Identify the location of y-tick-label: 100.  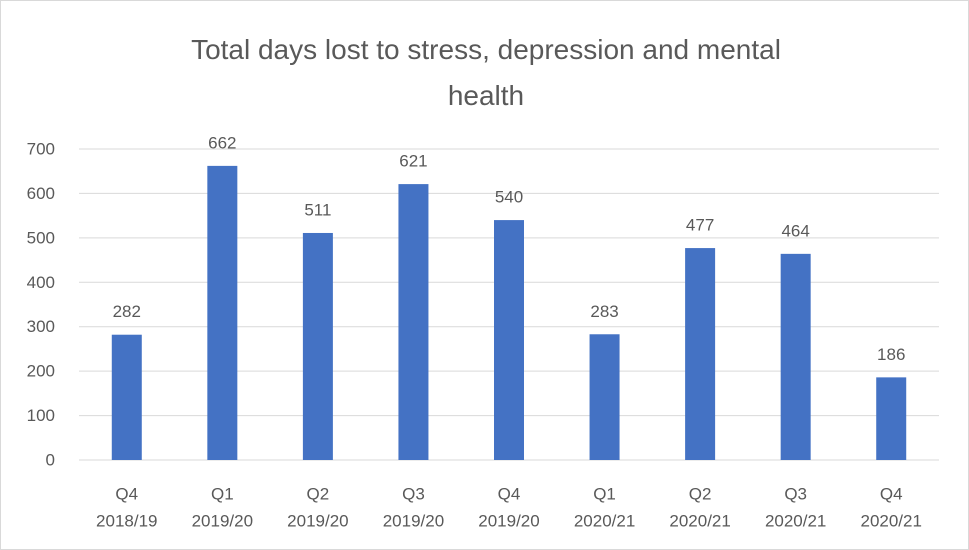
(41, 415).